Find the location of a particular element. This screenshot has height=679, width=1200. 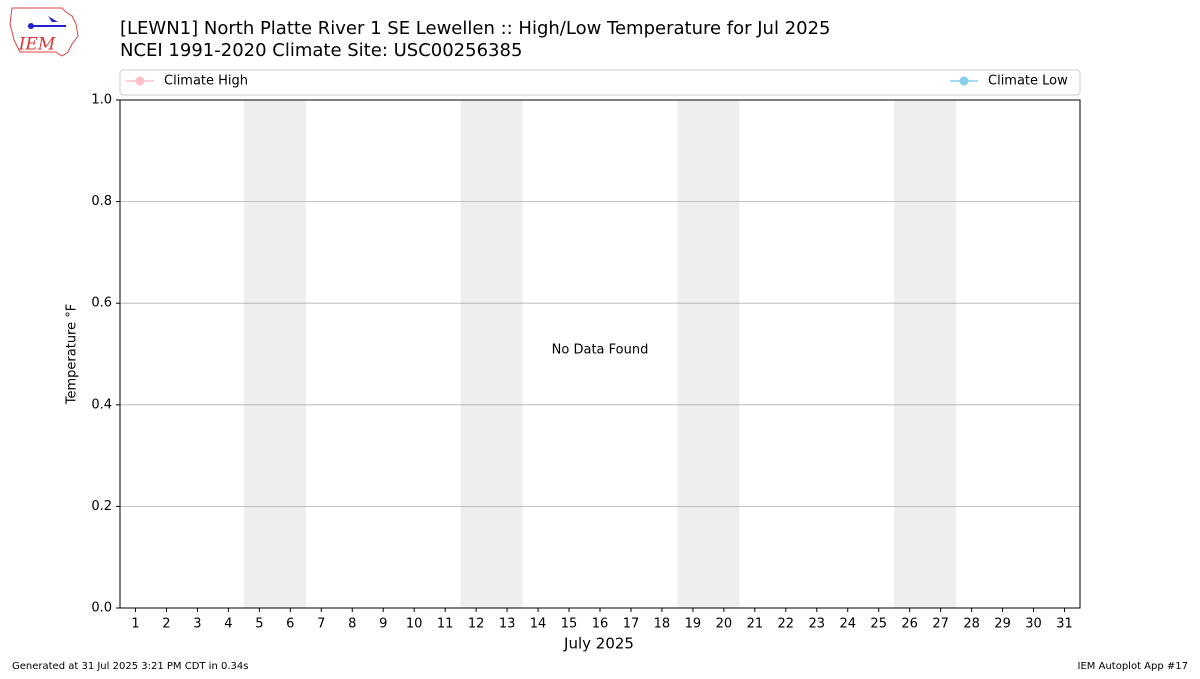

x-tick-label: 6 is located at coordinates (290, 624).